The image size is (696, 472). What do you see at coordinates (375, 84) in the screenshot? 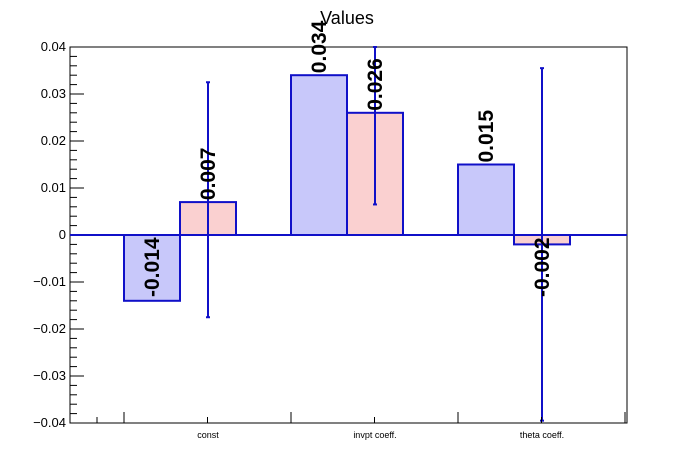
I see `data-label: 0.026` at bounding box center [375, 84].